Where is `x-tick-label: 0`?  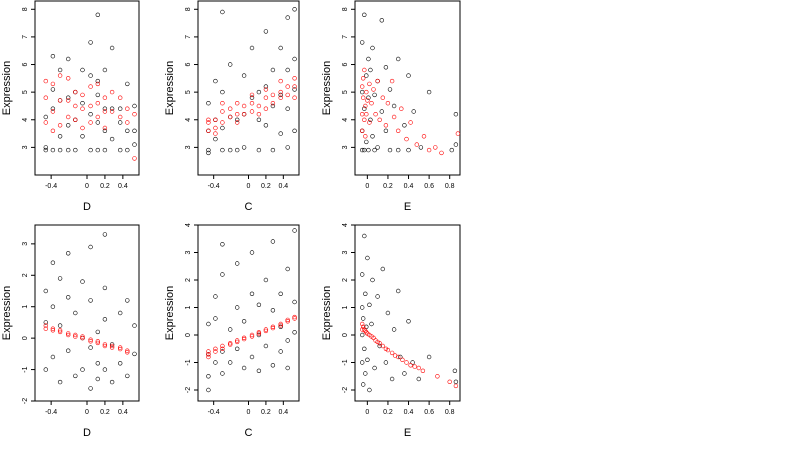 x-tick-label: 0 is located at coordinates (87, 412).